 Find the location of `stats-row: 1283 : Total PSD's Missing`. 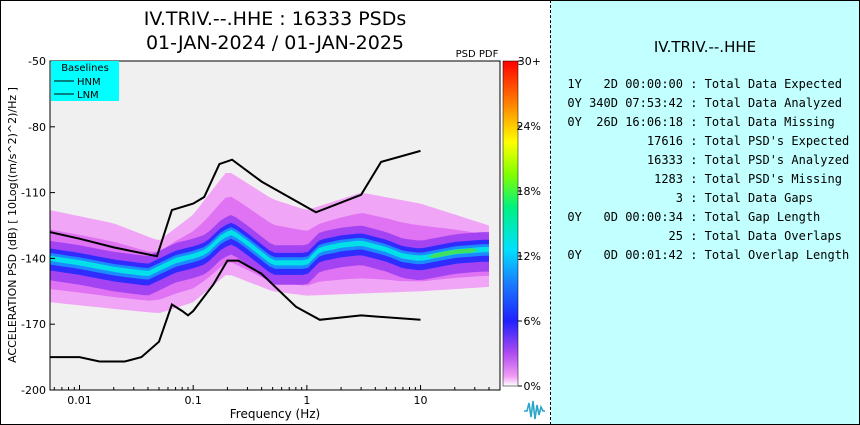

stats-row: 1283 : Total PSD's Missing is located at coordinates (696, 179).